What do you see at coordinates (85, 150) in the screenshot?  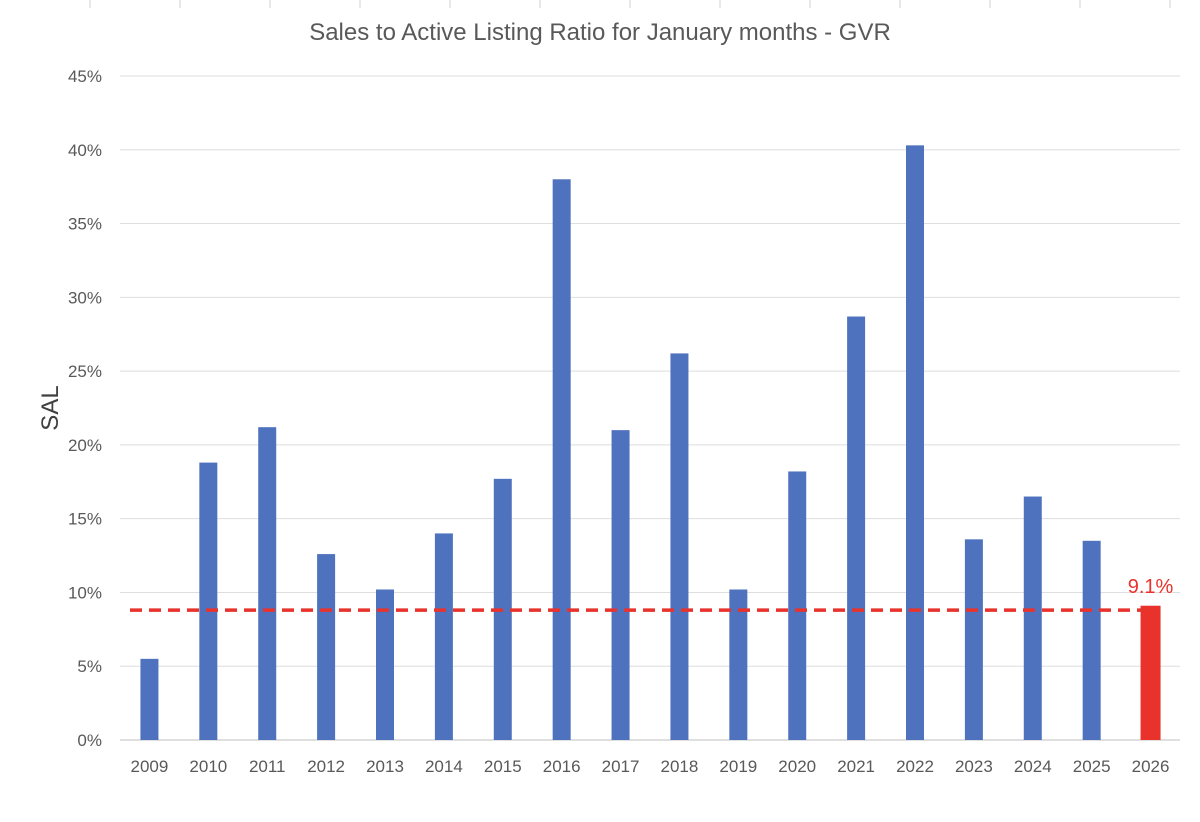 I see `y-tick-label: 40%` at bounding box center [85, 150].